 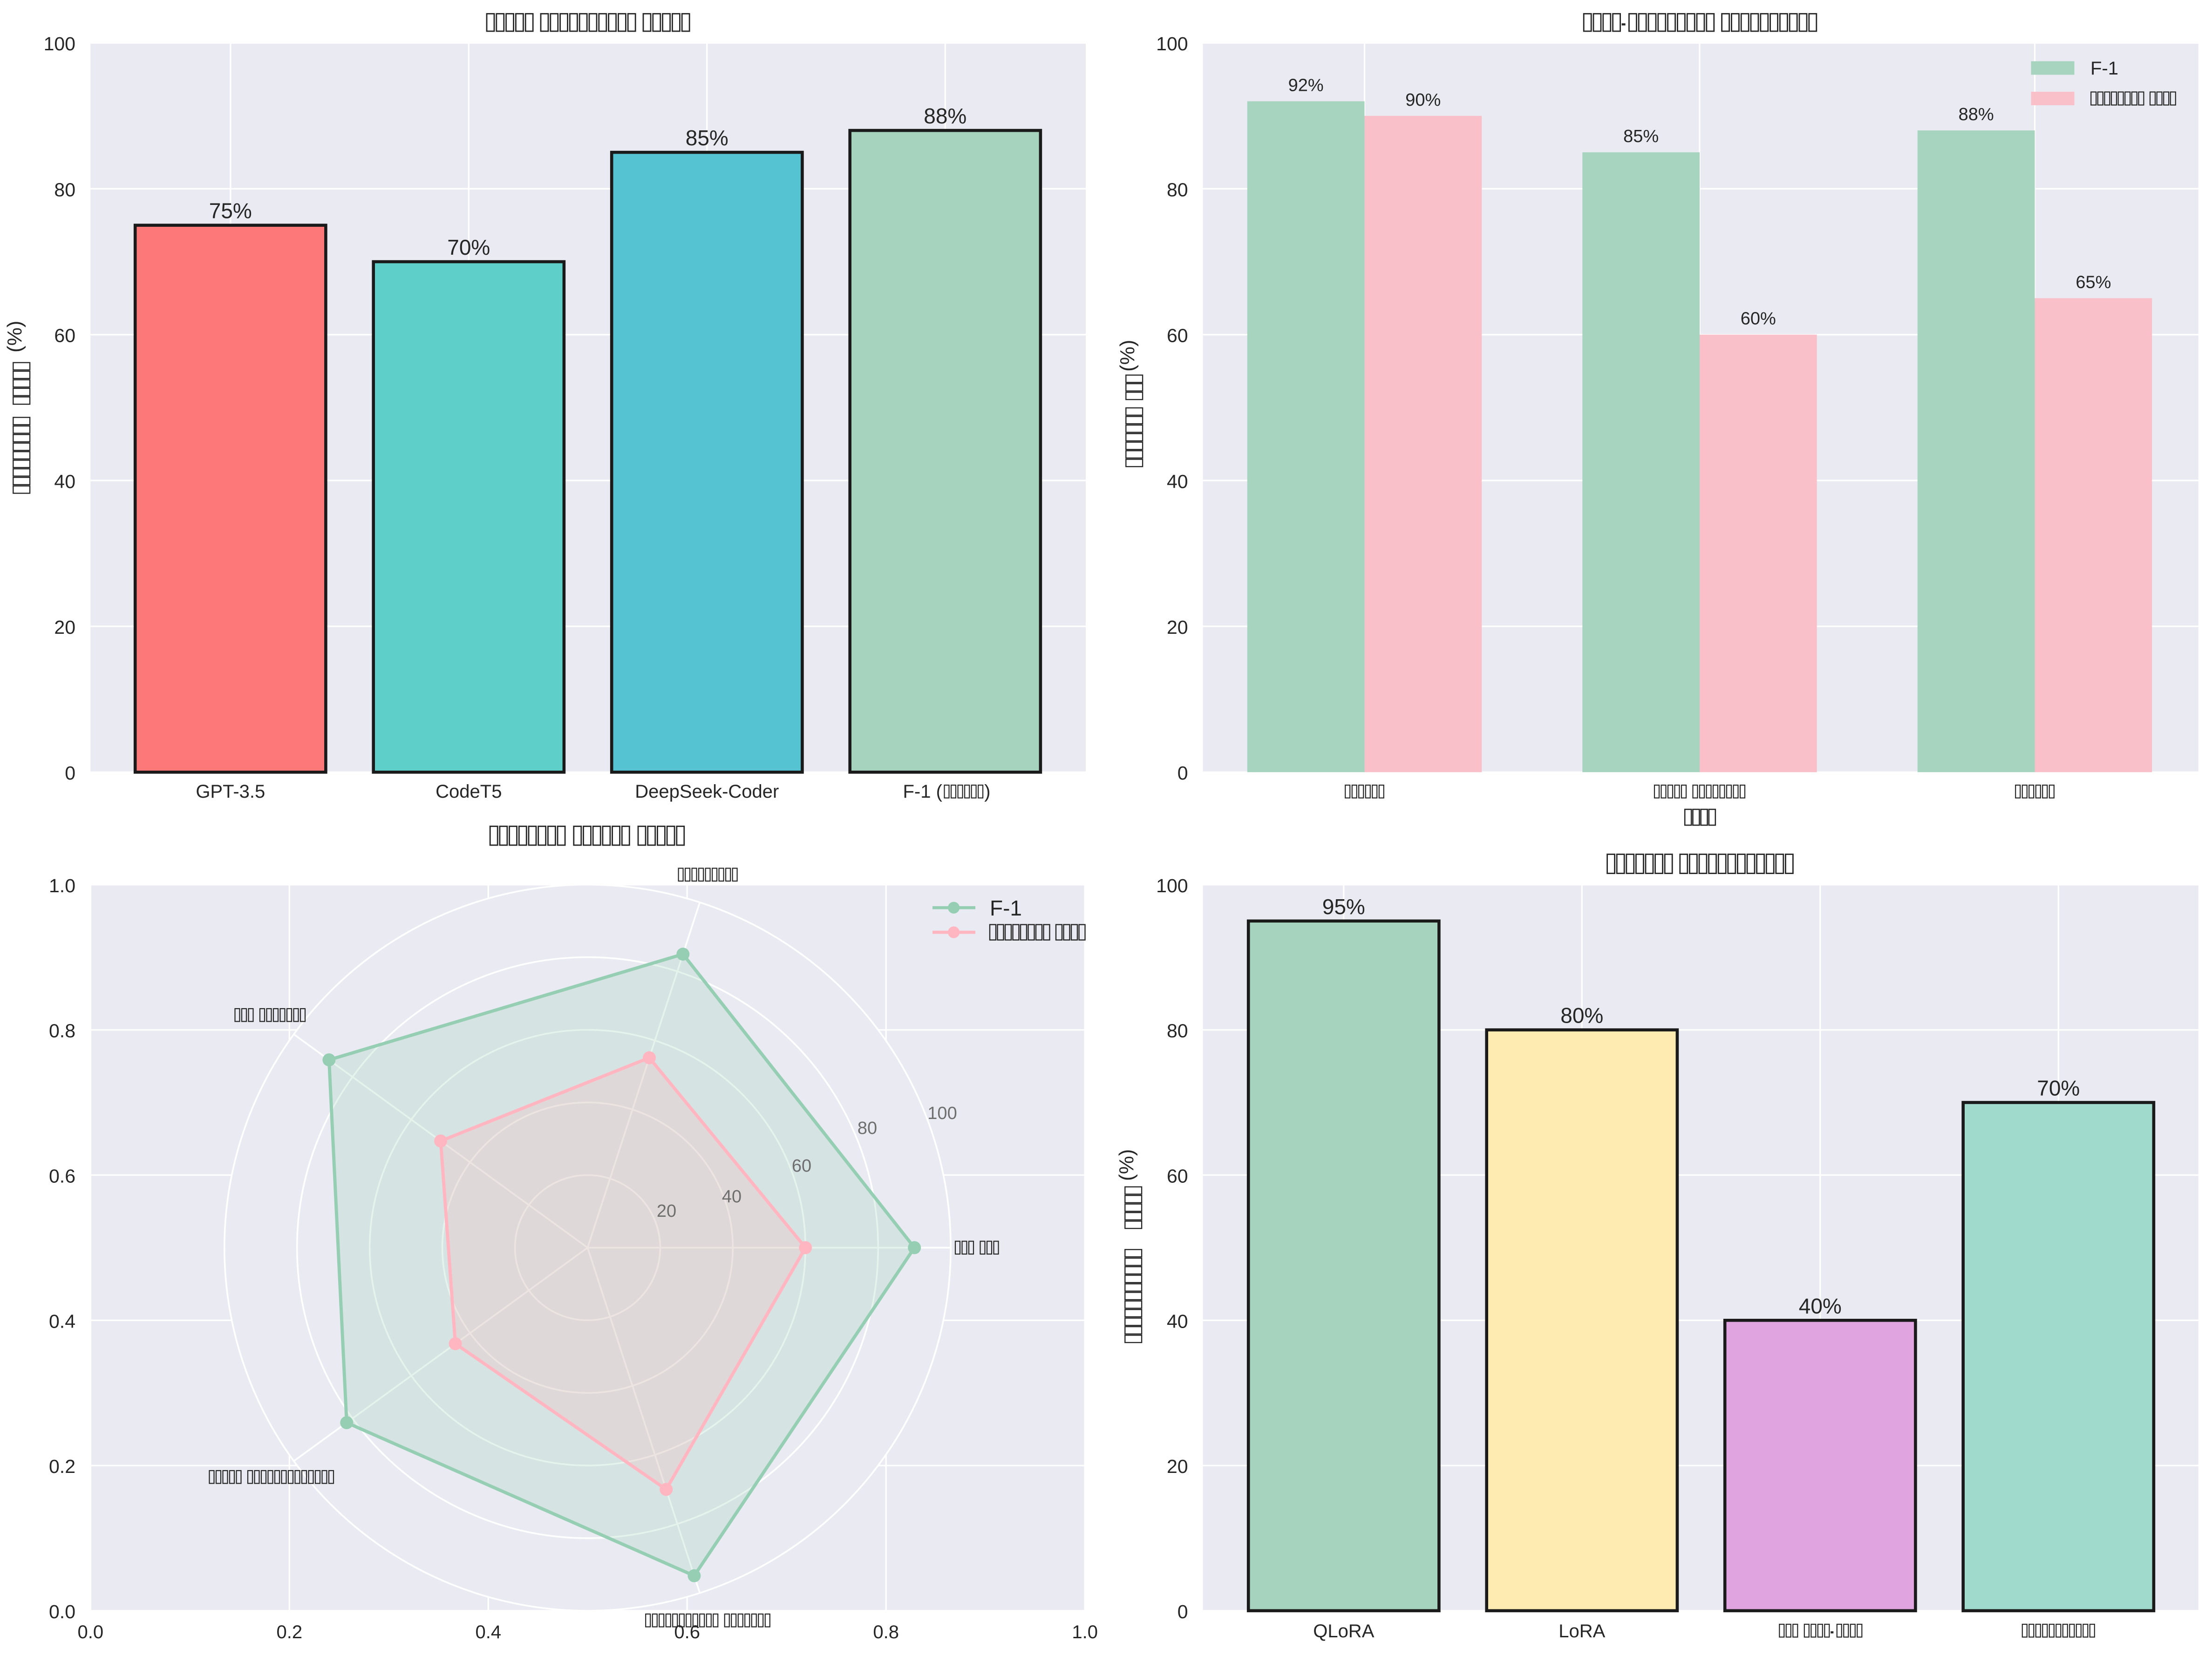 I want to click on svg-text: 40%, so click(x=1820, y=1306).